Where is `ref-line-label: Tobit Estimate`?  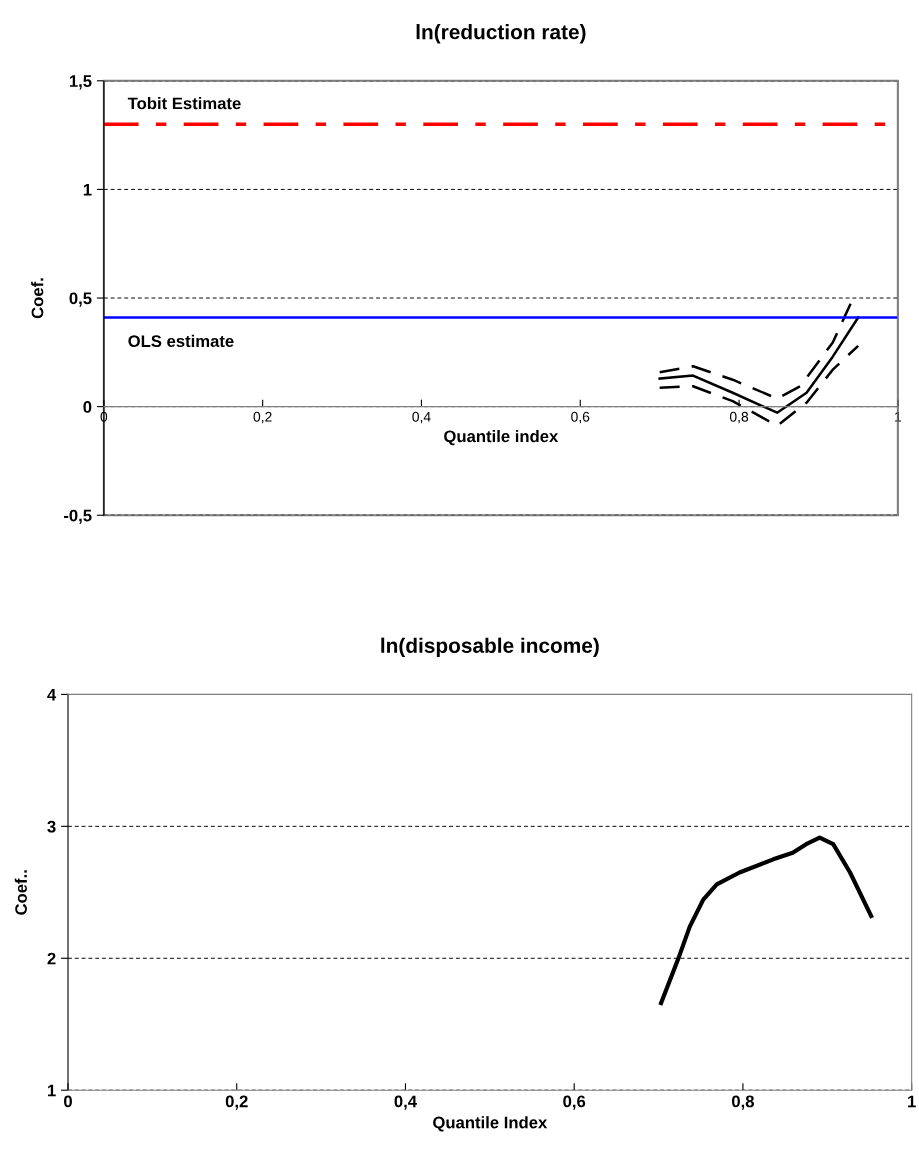 ref-line-label: Tobit Estimate is located at coordinates (184, 103).